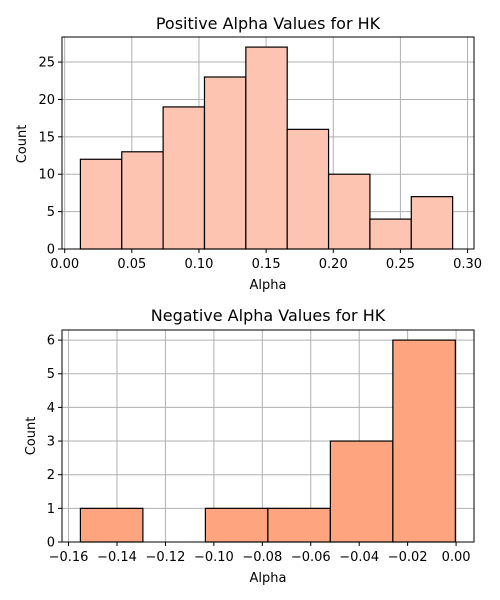 This screenshot has height=600, width=500. What do you see at coordinates (311, 557) in the screenshot?
I see `x-tick-label: −0.06` at bounding box center [311, 557].